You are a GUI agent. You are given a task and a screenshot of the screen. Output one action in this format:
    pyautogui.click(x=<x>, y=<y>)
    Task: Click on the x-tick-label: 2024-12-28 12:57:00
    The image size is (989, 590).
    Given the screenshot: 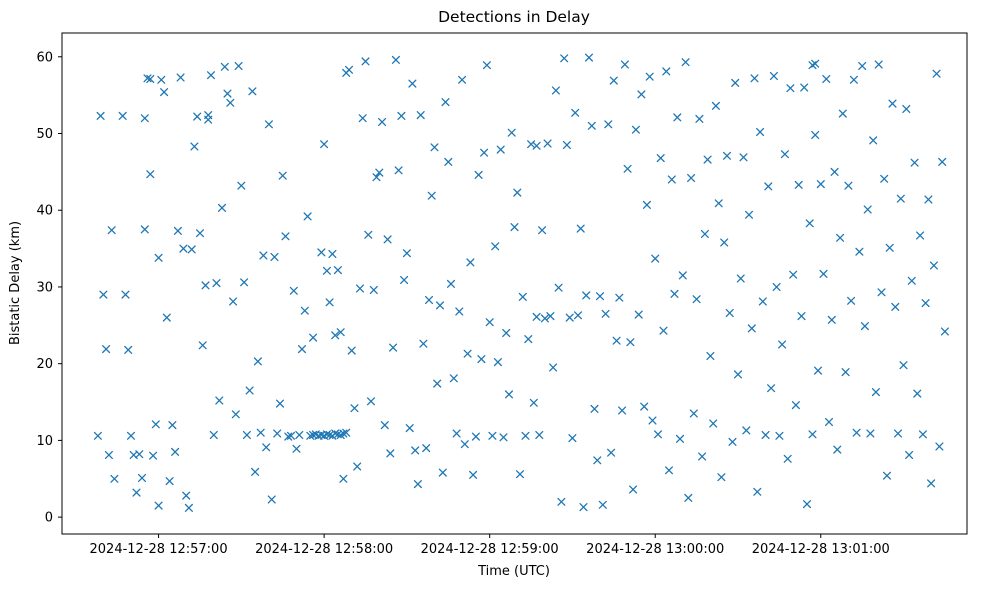 What is the action you would take?
    pyautogui.click(x=159, y=549)
    